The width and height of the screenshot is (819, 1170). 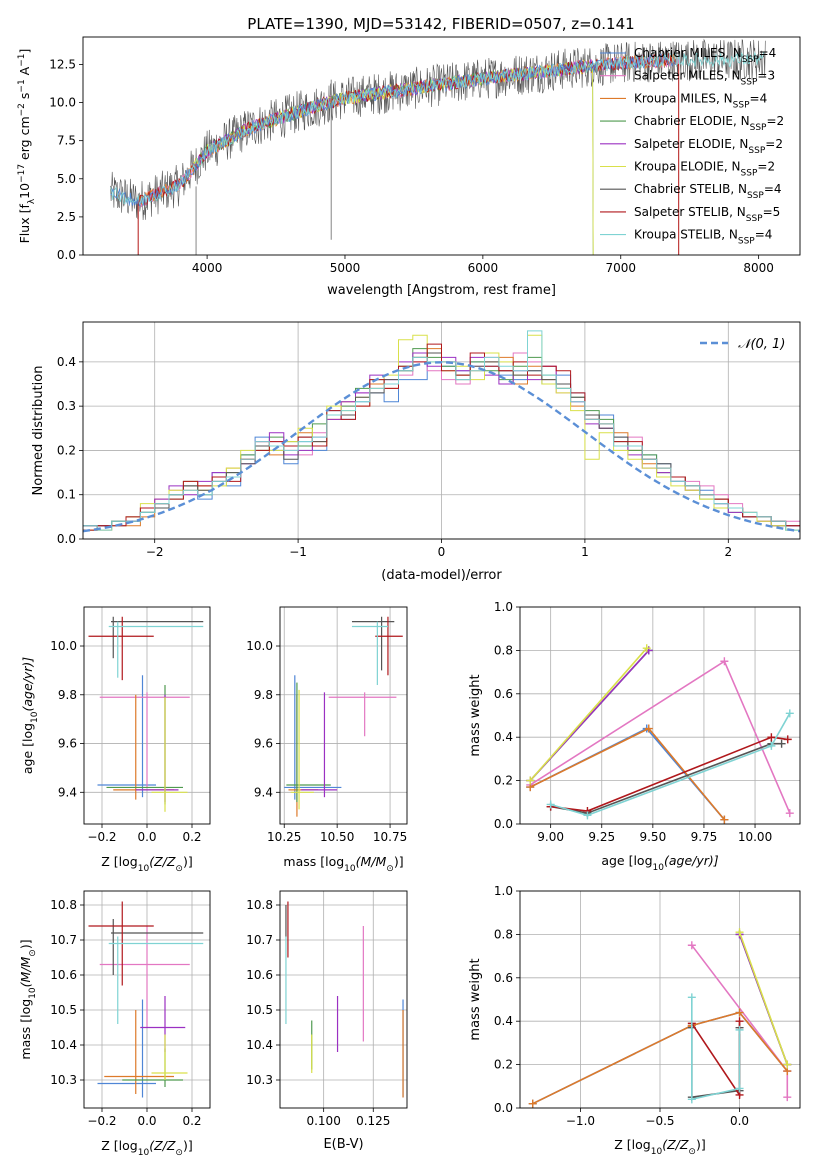 I want to click on x-tick-label: 9.75, so click(x=704, y=837).